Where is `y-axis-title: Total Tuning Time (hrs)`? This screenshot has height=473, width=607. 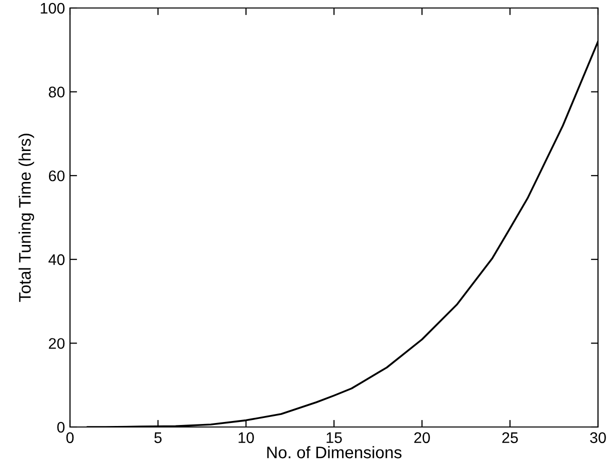
y-axis-title: Total Tuning Time (hrs) is located at coordinates (26, 218).